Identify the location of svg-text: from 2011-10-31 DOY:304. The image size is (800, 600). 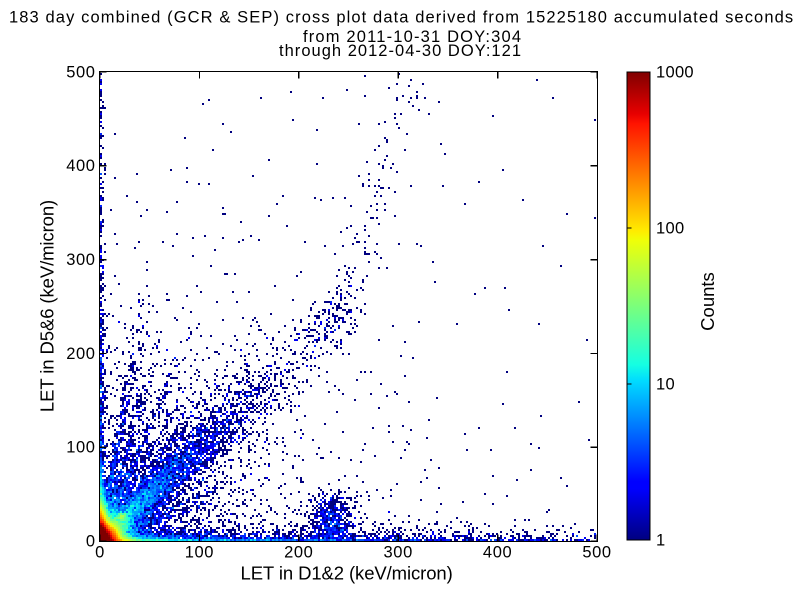
(412, 37).